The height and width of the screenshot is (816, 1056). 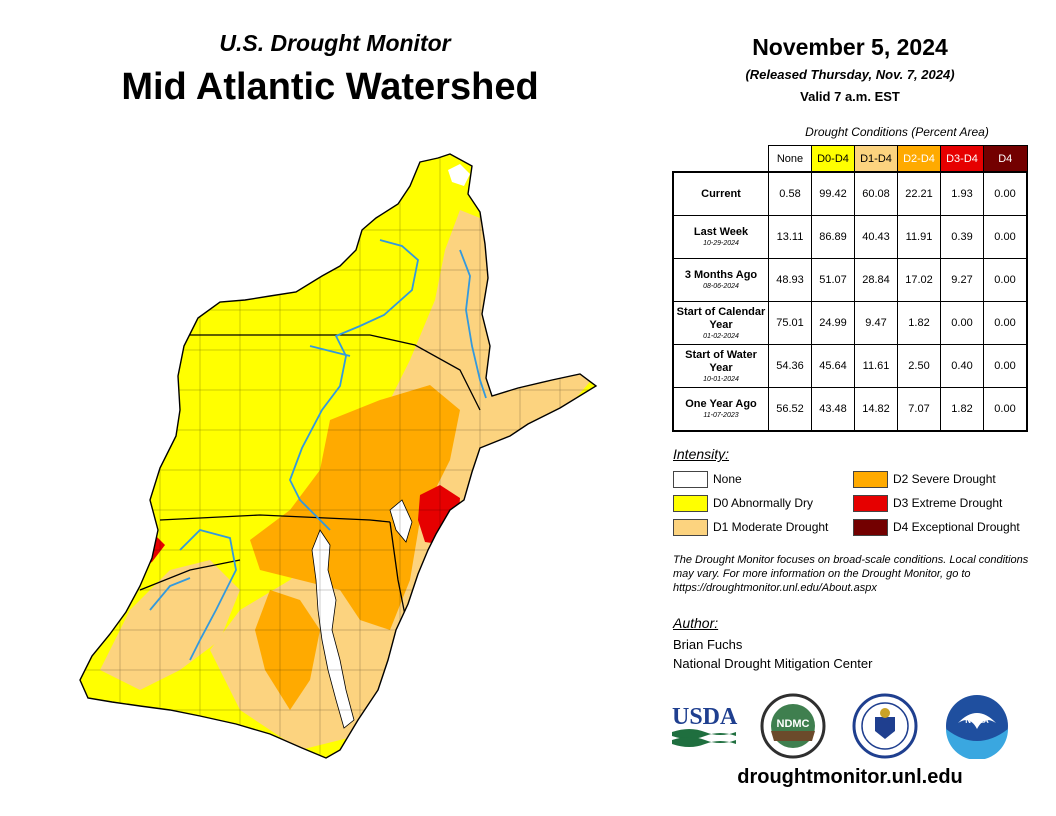 What do you see at coordinates (773, 663) in the screenshot?
I see `author-organization: National Drought Mitigation Center` at bounding box center [773, 663].